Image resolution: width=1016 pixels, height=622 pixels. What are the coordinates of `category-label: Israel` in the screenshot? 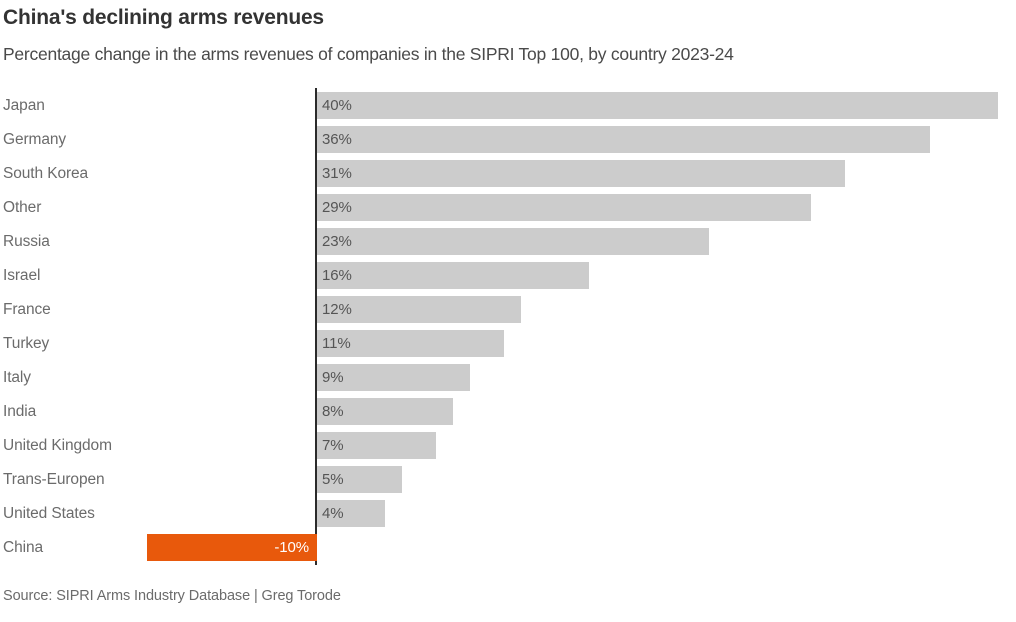 It's located at (22, 275).